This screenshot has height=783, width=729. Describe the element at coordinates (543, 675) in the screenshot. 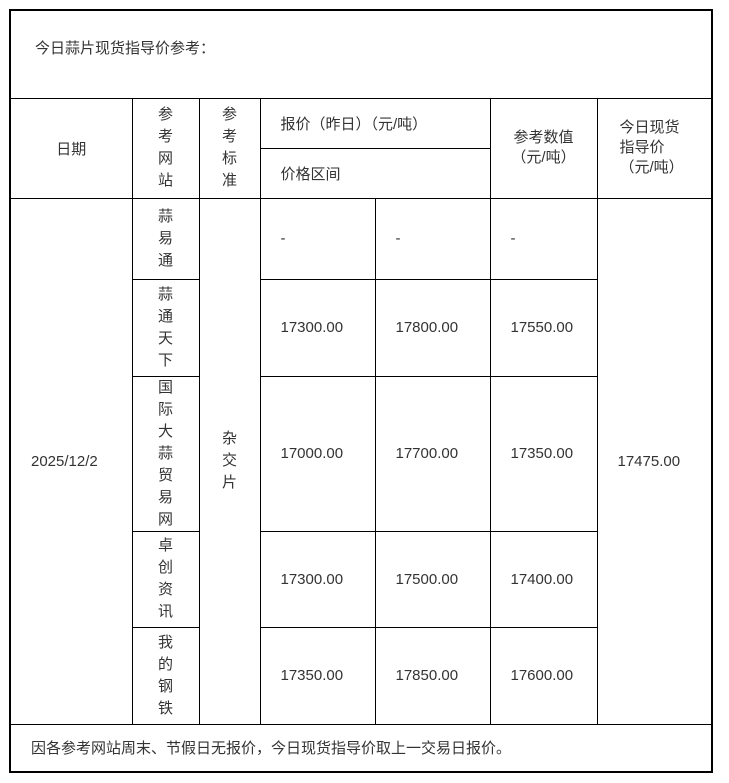

I see `reference-value-cell: 17600.00` at that location.